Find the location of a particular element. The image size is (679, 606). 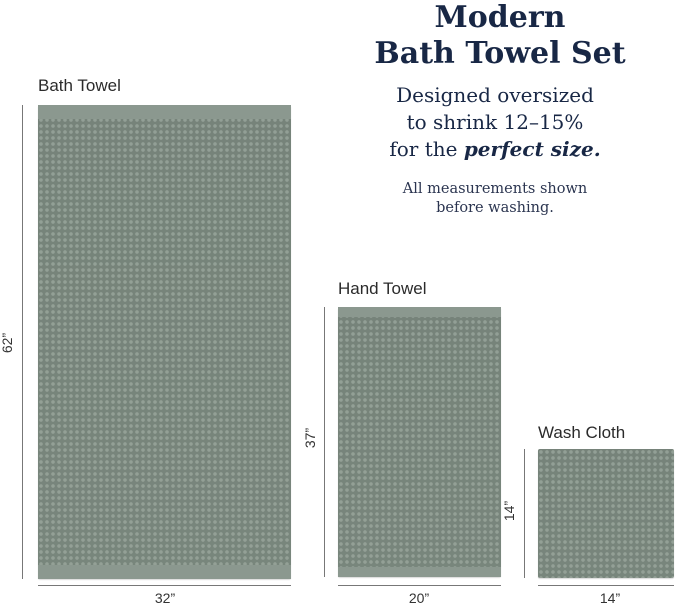

bath-width-line is located at coordinates (164, 585).